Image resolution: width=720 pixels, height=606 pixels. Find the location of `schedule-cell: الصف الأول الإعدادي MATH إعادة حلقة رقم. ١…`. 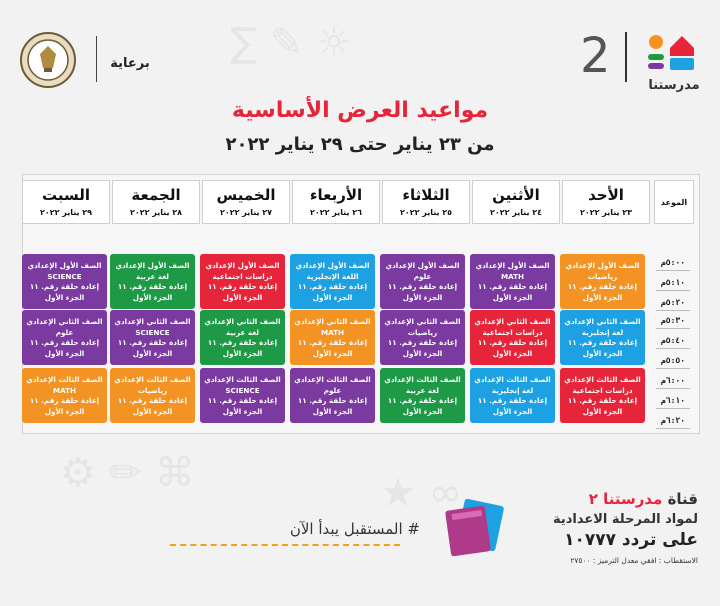

schedule-cell: الصف الأول الإعدادي MATH إعادة حلقة رقم. ١… is located at coordinates (512, 281).